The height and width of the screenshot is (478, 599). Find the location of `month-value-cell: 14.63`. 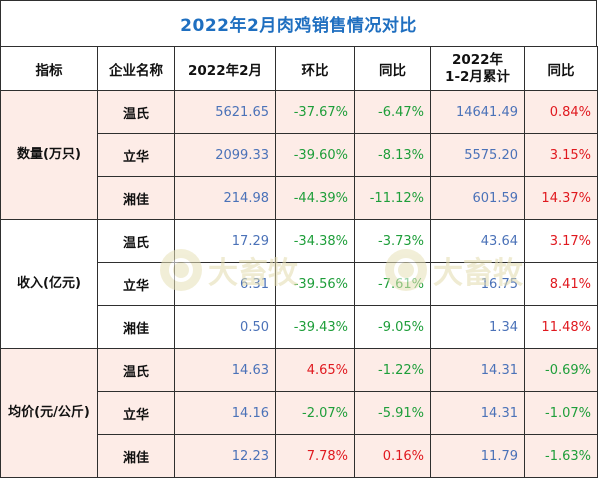

month-value-cell: 14.63 is located at coordinates (225, 370).